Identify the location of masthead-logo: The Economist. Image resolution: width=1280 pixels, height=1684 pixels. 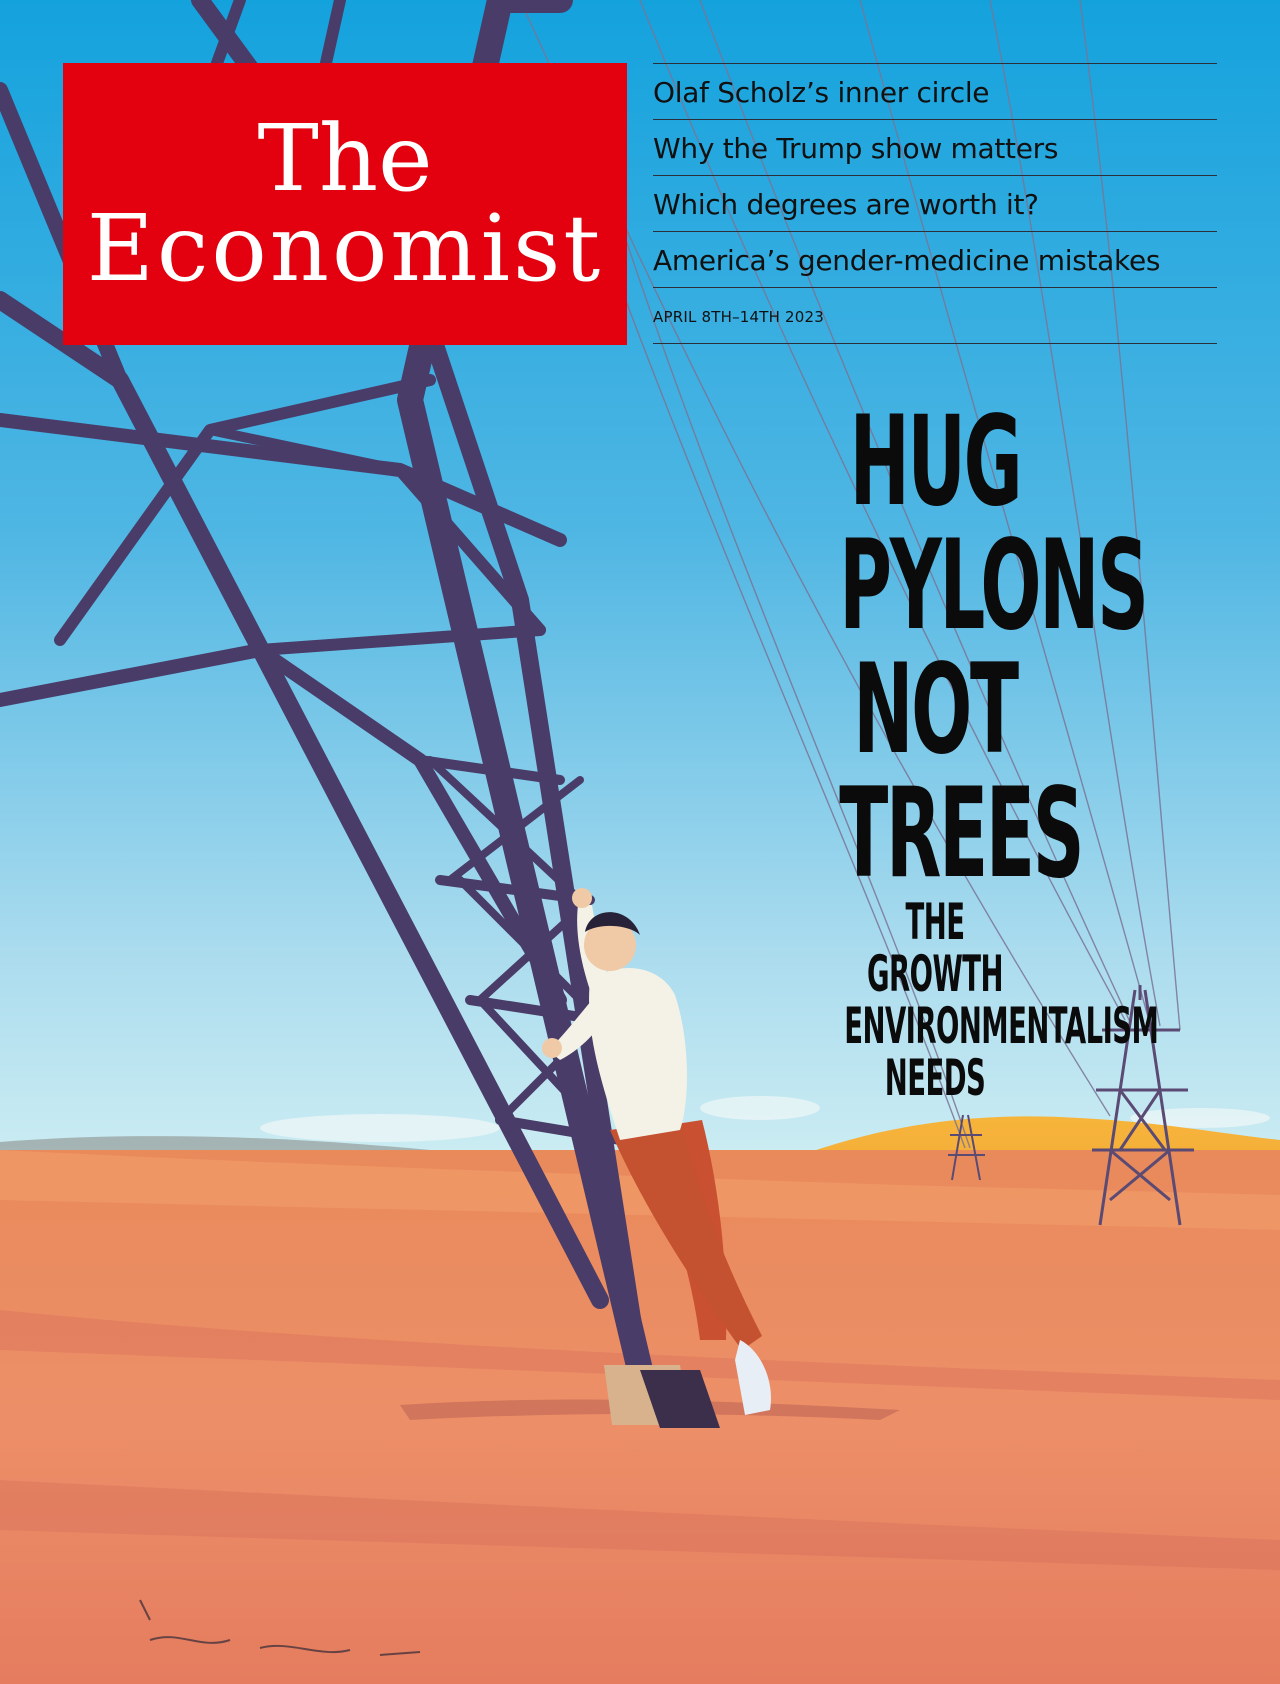
(345, 204).